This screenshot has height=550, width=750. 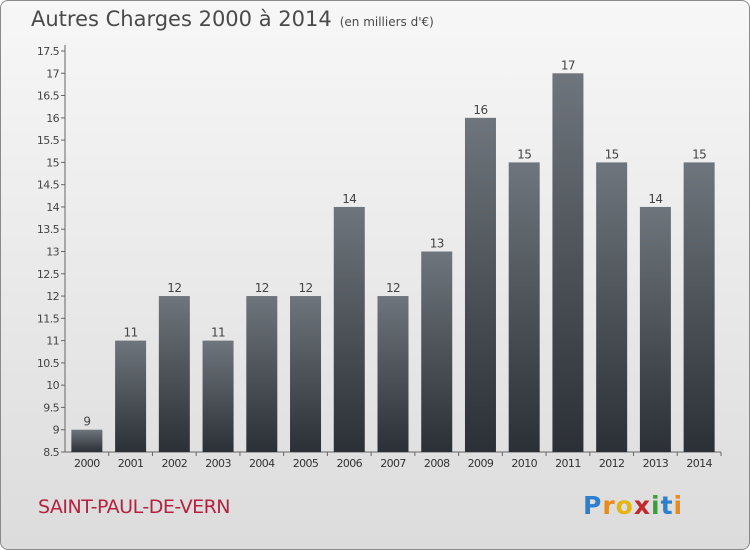 What do you see at coordinates (87, 463) in the screenshot?
I see `x-tick-label: 2000` at bounding box center [87, 463].